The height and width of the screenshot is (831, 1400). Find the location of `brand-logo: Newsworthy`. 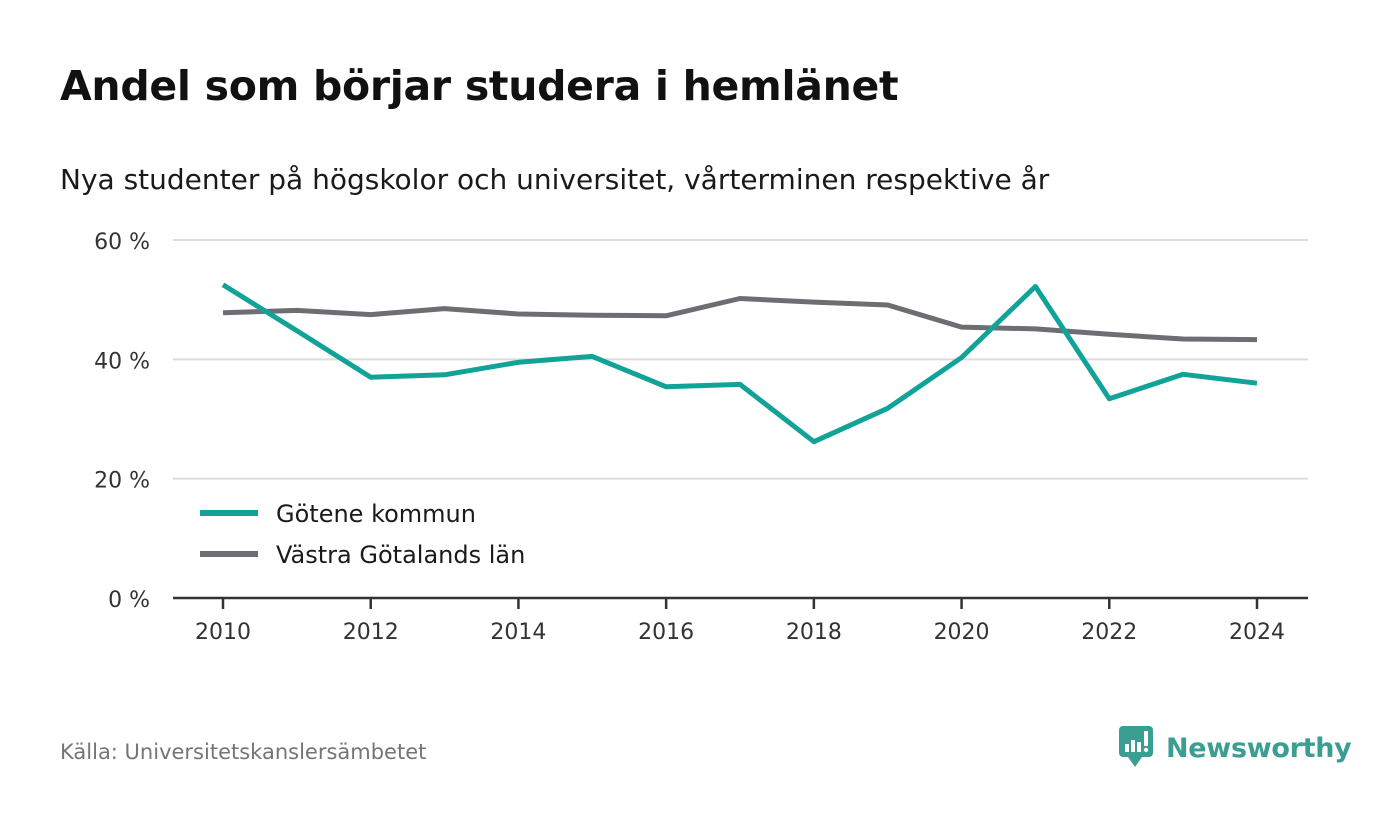

brand-logo: Newsworthy is located at coordinates (1235, 748).